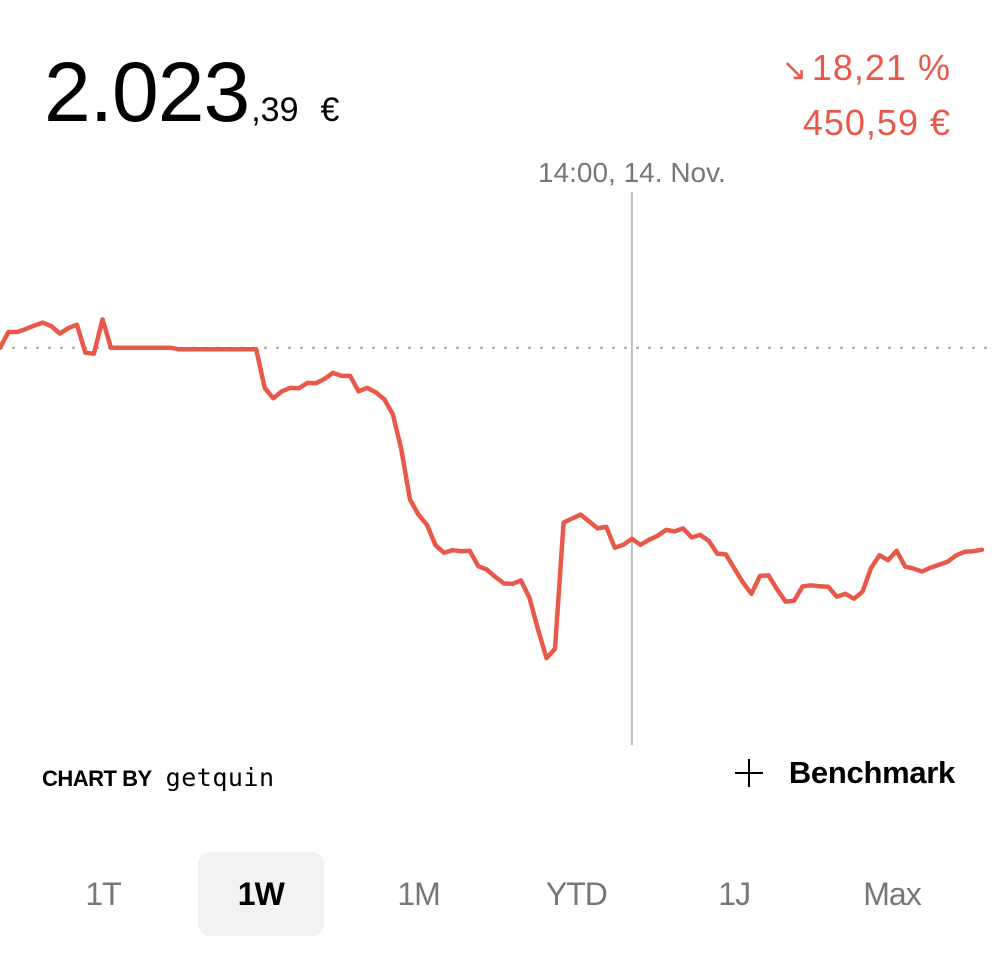 The height and width of the screenshot is (960, 995). What do you see at coordinates (632, 172) in the screenshot?
I see `crosshair-label: 14:00, 14. Nov.` at bounding box center [632, 172].